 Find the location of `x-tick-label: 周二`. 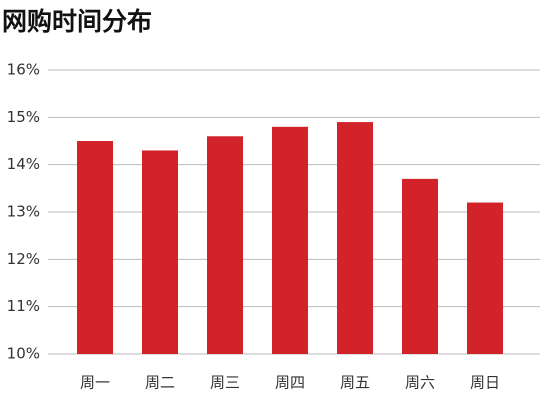

x-tick-label: 周二 is located at coordinates (160, 383).